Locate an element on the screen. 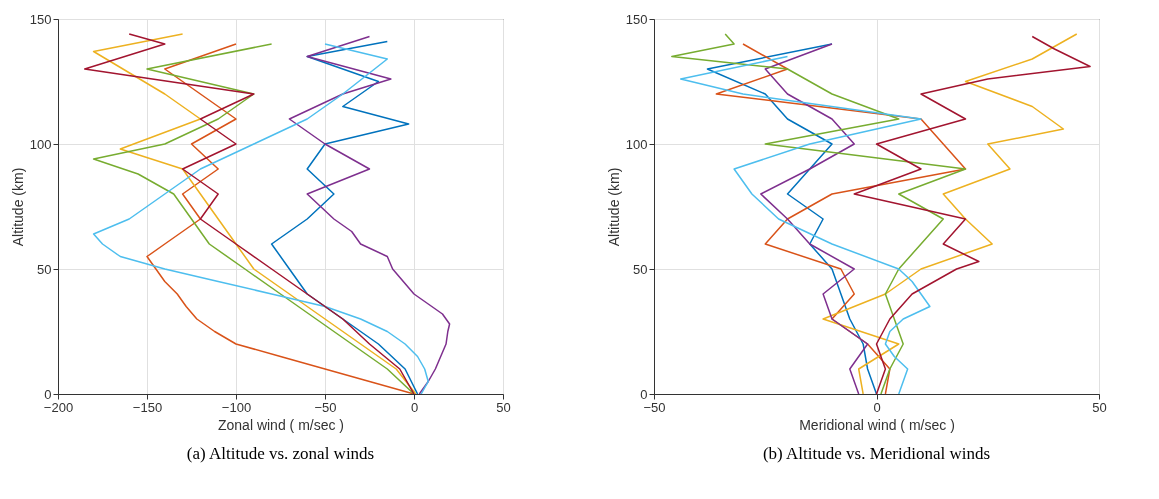  x-tick-label: −200 is located at coordinates (58, 407).